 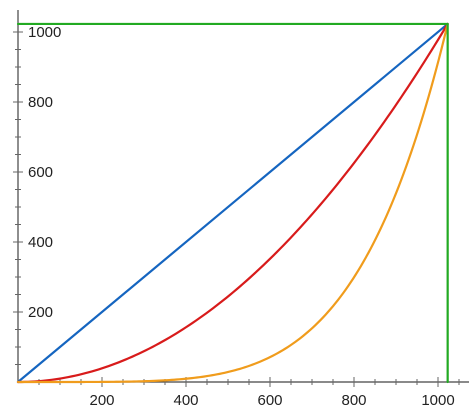 I want to click on x-tick-label: 200, so click(x=101, y=400).